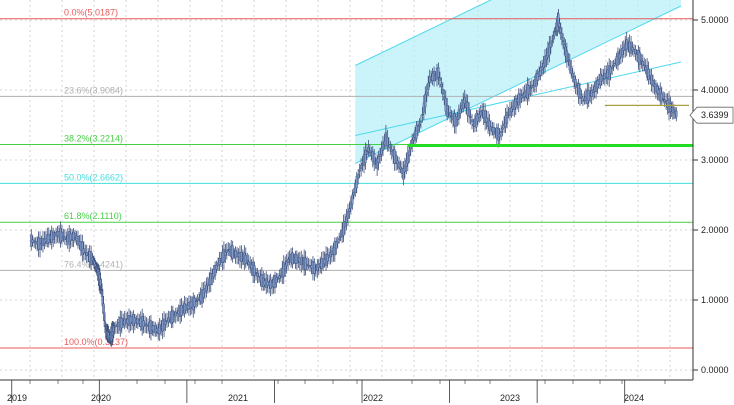 The height and width of the screenshot is (405, 734). What do you see at coordinates (715, 230) in the screenshot?
I see `y-tick-label: 2.0000` at bounding box center [715, 230].